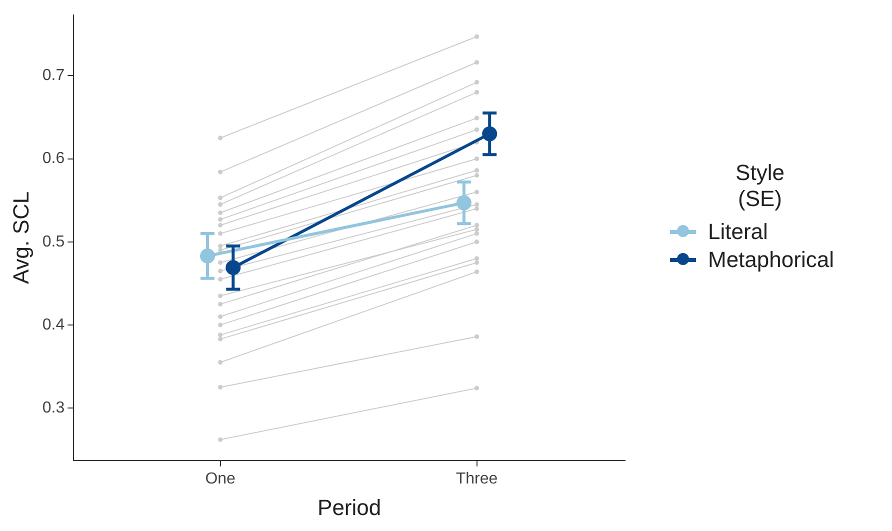 The height and width of the screenshot is (531, 892). I want to click on y-tick-label: 0.7, so click(53, 75).